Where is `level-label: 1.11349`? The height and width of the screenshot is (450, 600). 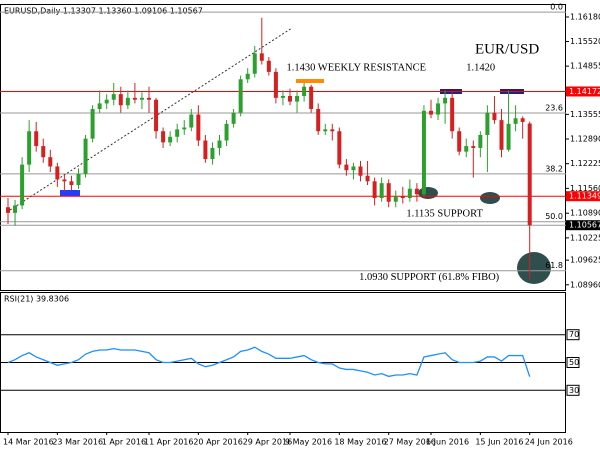
level-label: 1.11349 is located at coordinates (584, 196).